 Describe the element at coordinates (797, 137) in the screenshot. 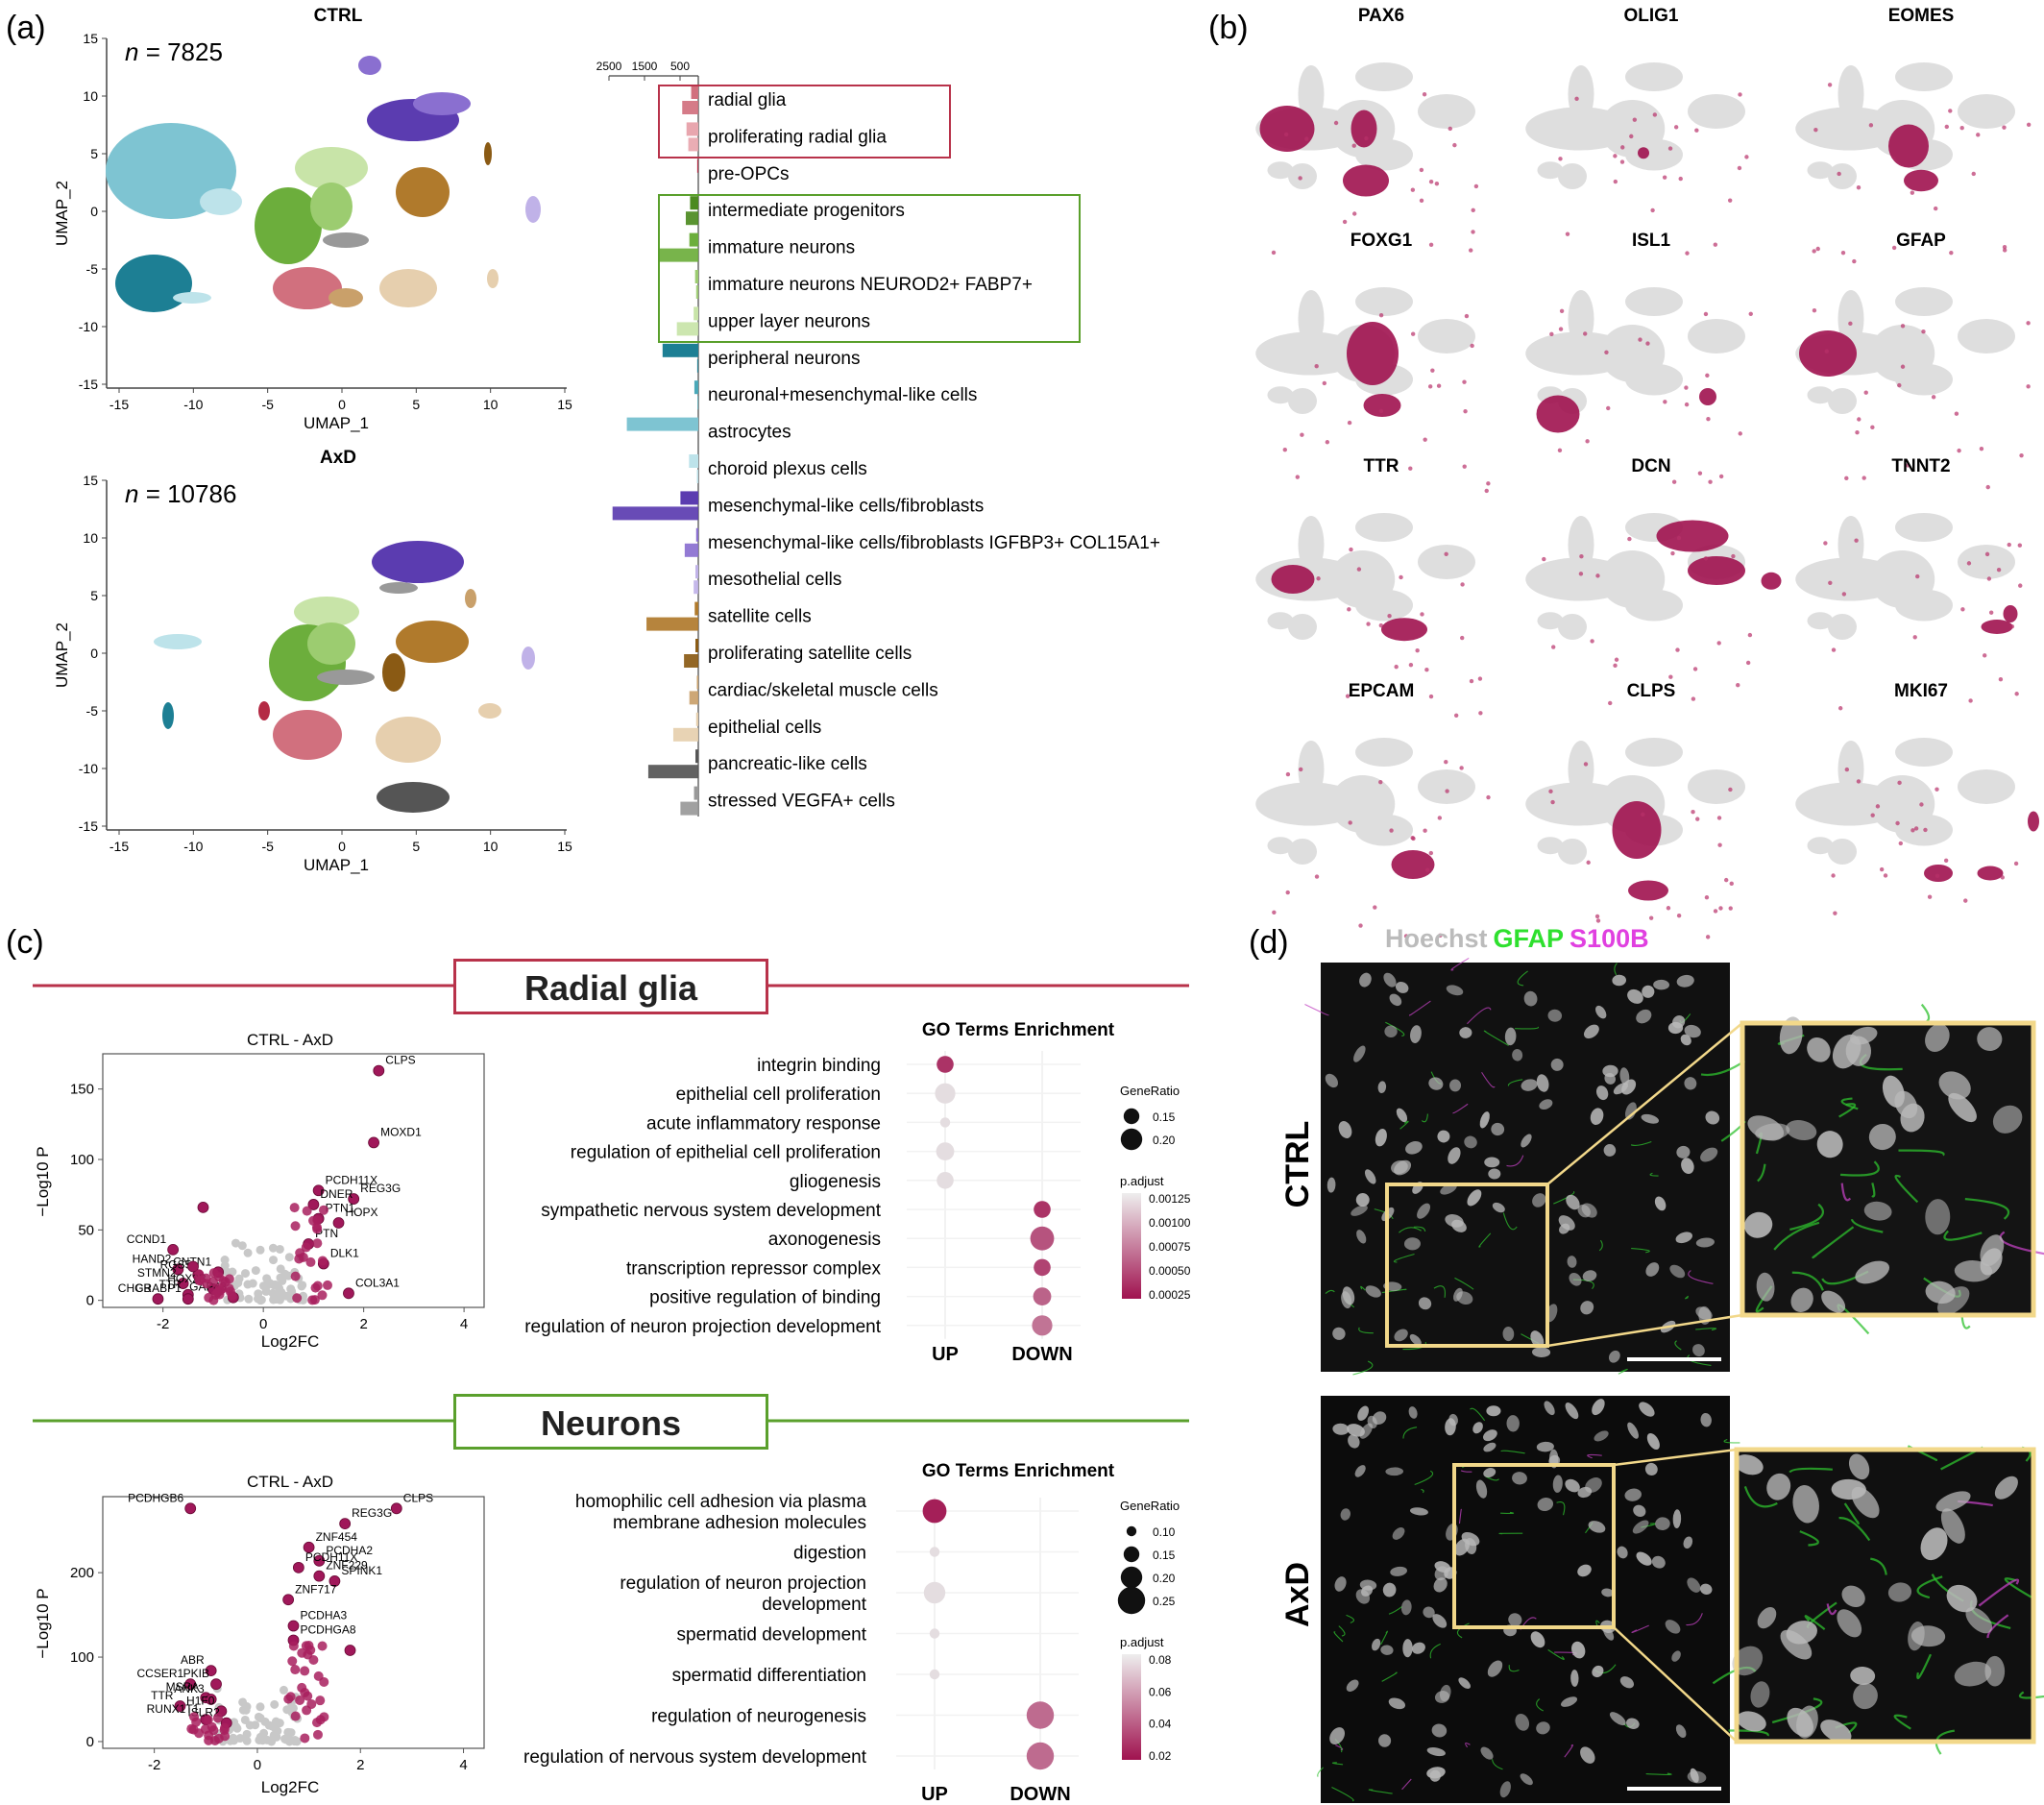

I see `celltype-label: proliferating radial glia` at that location.